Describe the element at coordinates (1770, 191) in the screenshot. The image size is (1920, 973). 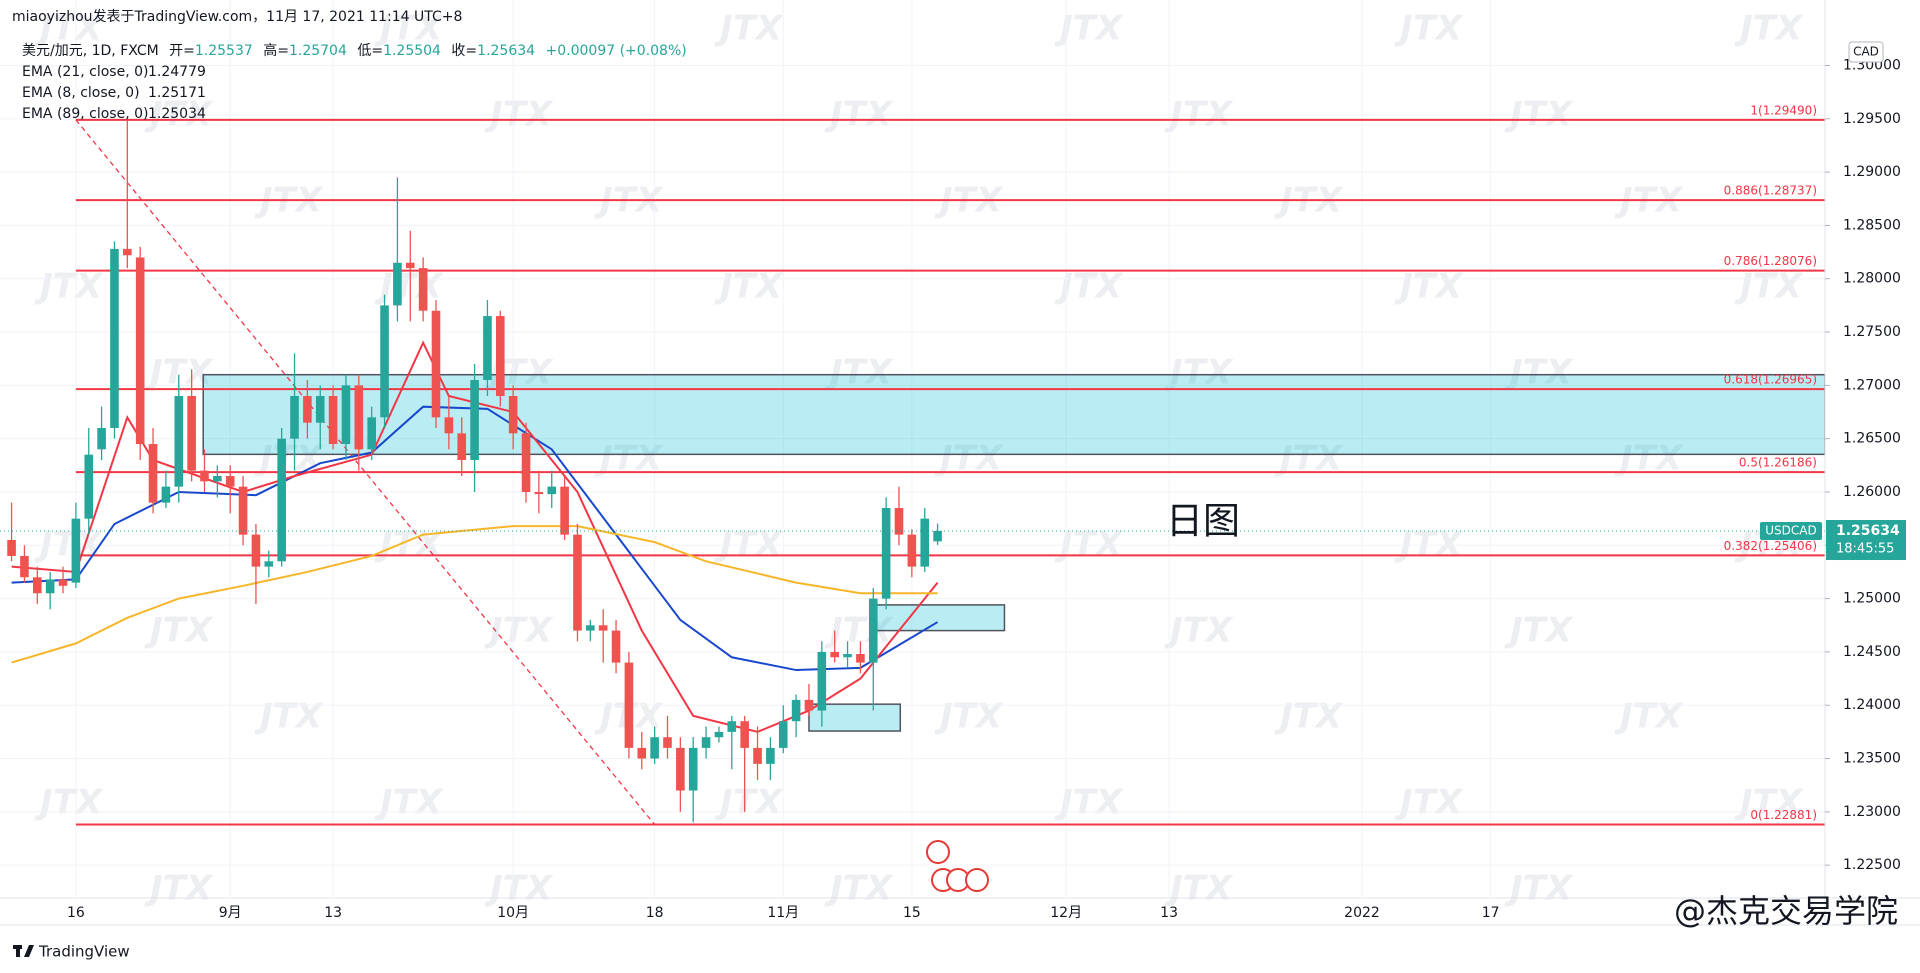
I see `fib-label: 0.886(1.28737)` at that location.